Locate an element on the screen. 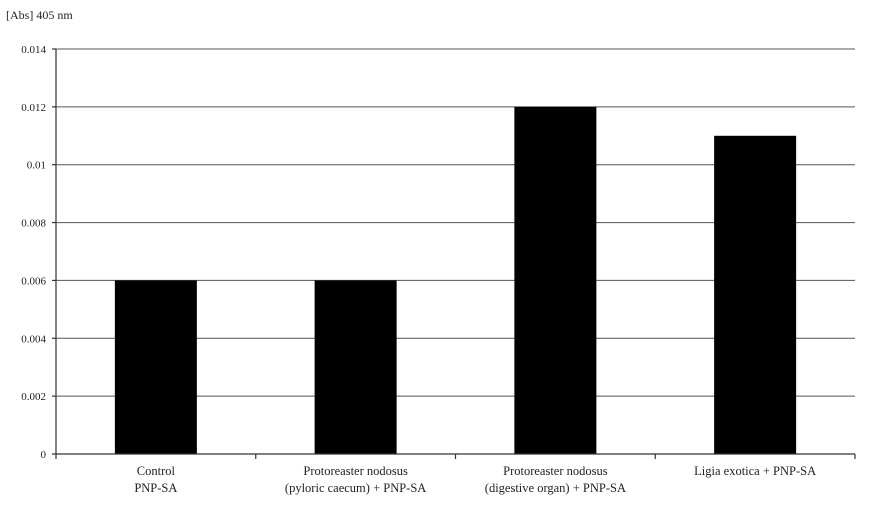 This screenshot has width=869, height=506. x-category-label: (digestive organ) + PNP-SA is located at coordinates (555, 488).